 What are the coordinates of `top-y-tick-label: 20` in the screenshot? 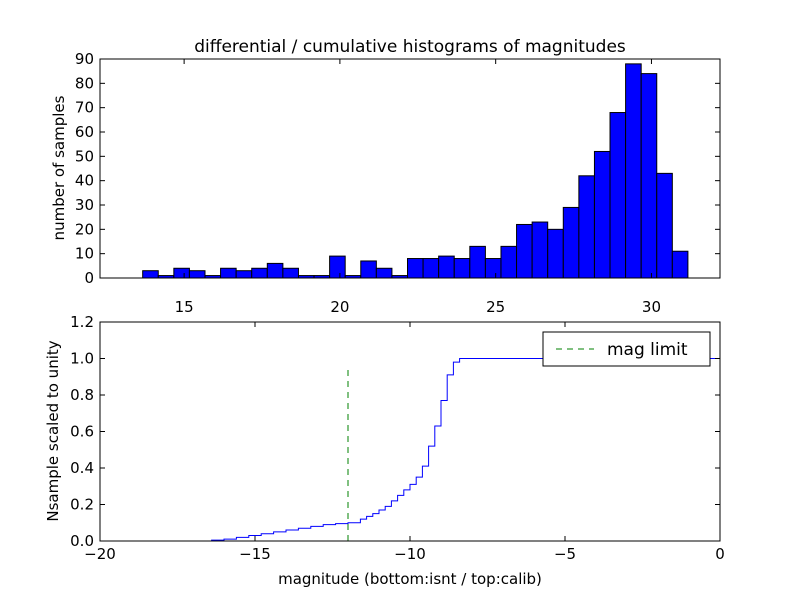 It's located at (84, 229).